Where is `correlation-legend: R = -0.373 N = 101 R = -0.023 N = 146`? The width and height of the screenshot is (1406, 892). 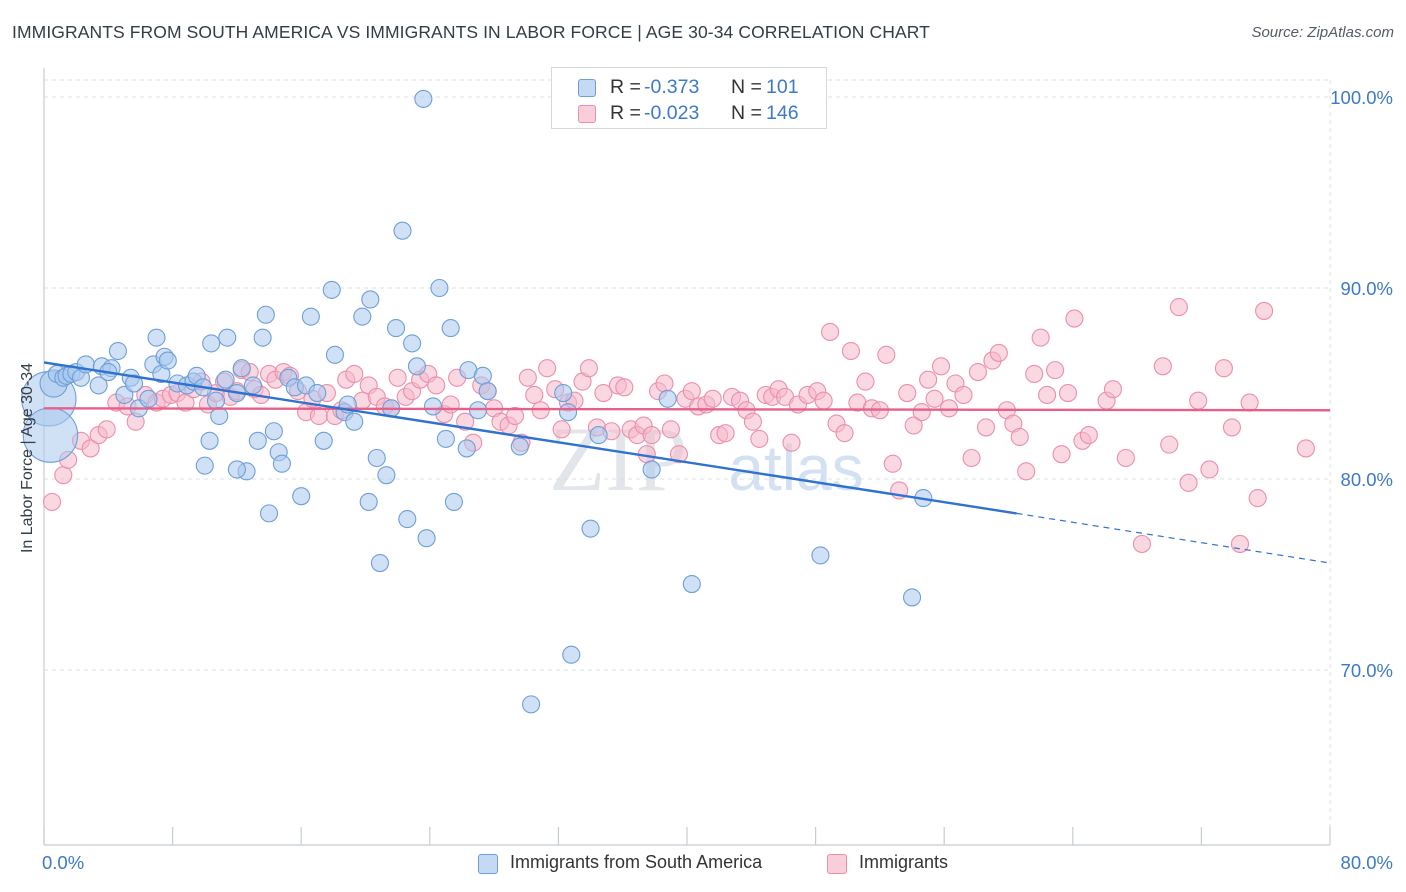 correlation-legend: R = -0.373 N = 101 R = -0.023 N = 146 is located at coordinates (689, 98).